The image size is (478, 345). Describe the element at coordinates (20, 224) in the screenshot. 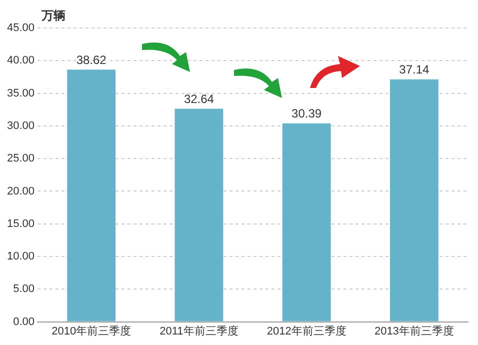

I see `y-tick-label: 15.00` at that location.